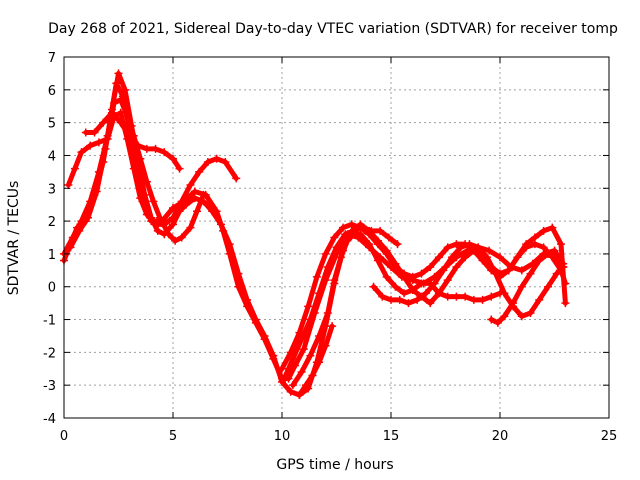 The image size is (640, 480). I want to click on y-tick-label: 5, so click(52, 124).